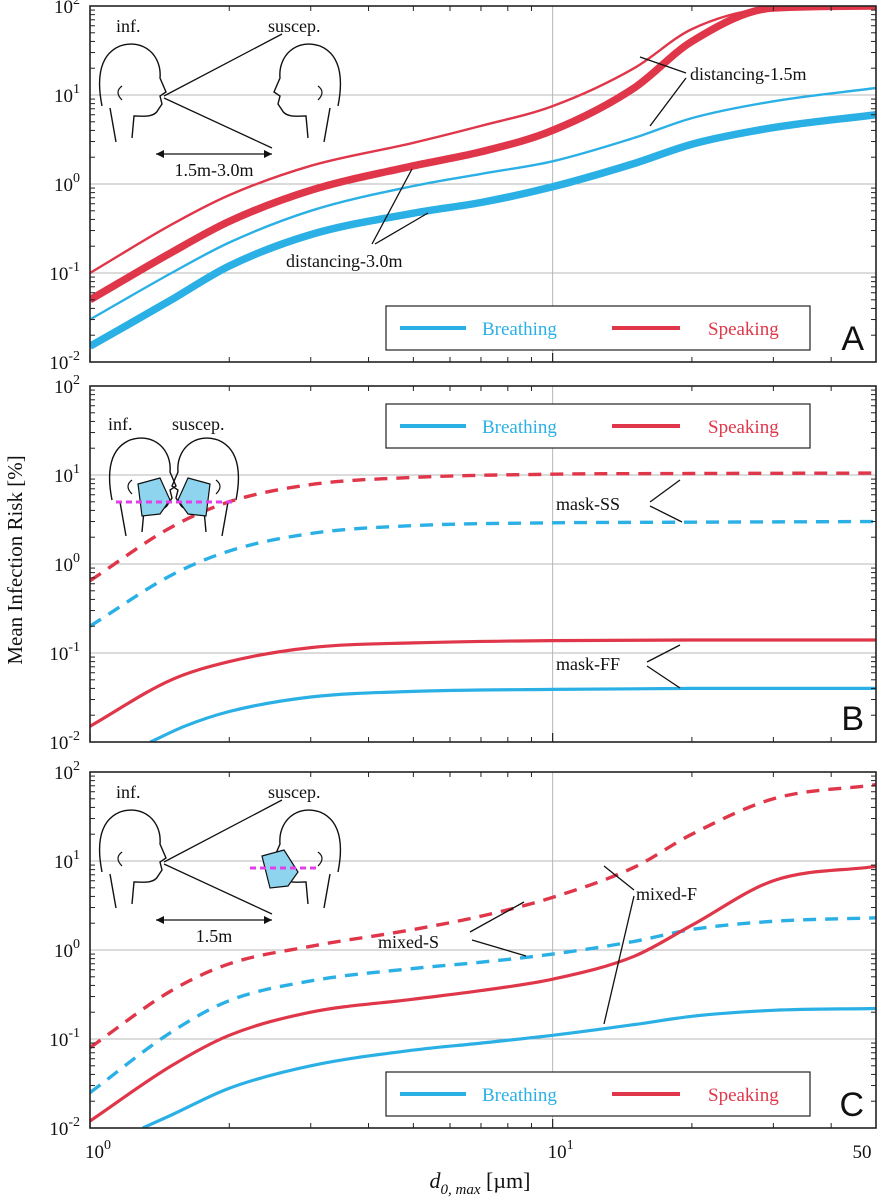  What do you see at coordinates (509, 1067) in the screenshot?
I see `series-mixed-F-breathing` at bounding box center [509, 1067].